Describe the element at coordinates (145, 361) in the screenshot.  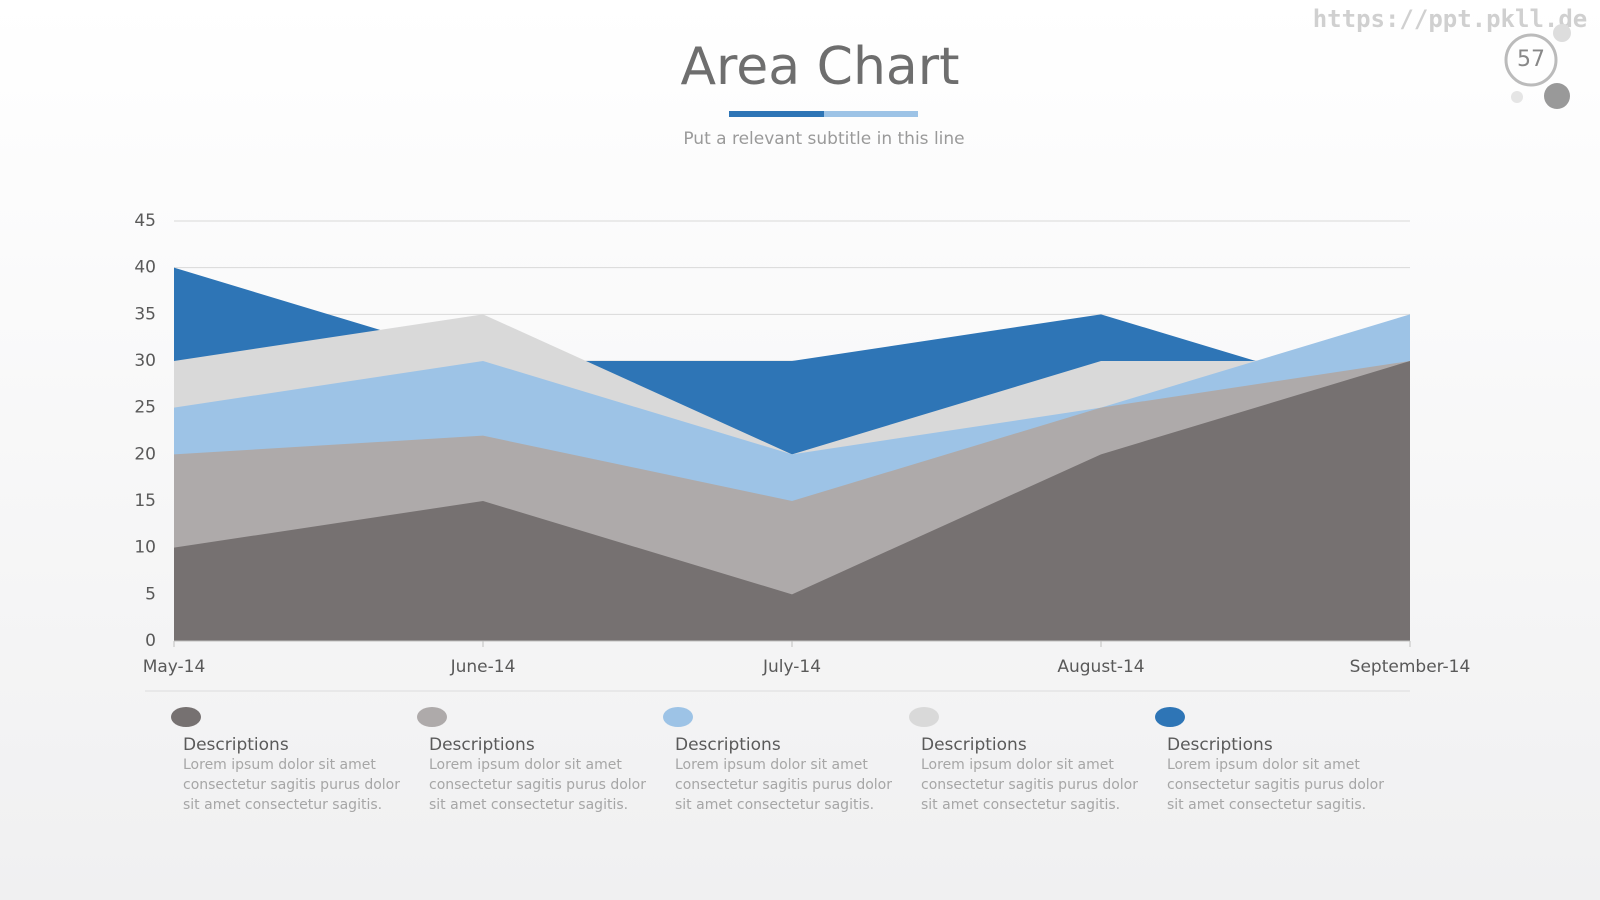
I see `y-tick-label: 30` at that location.